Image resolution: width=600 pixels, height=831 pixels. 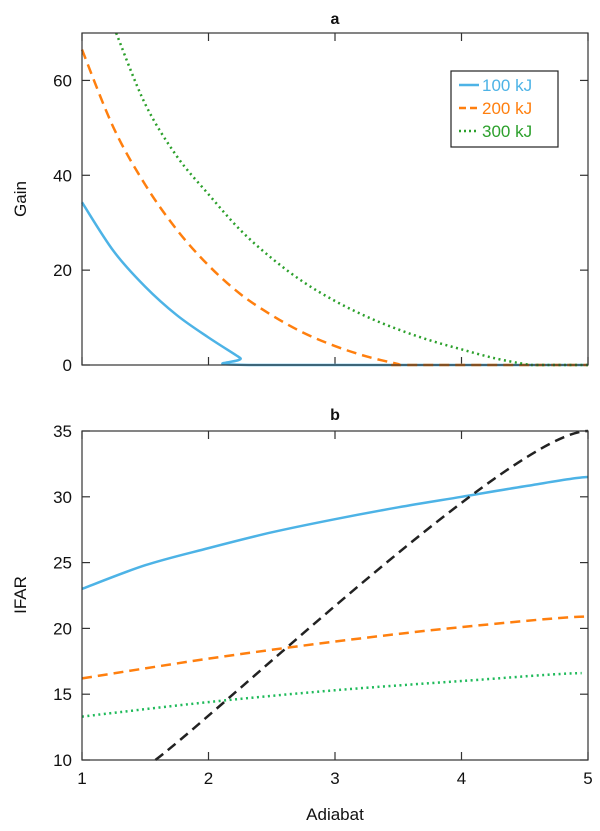 I want to click on x-tick-label: 5, so click(x=587, y=778).